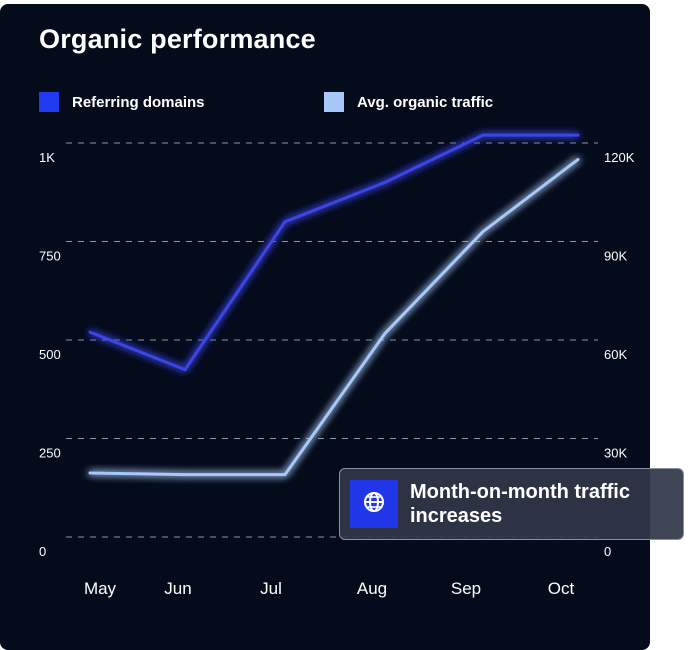 This screenshot has width=700, height=650. Describe the element at coordinates (607, 551) in the screenshot. I see `y-right-tick-label: 0` at that location.